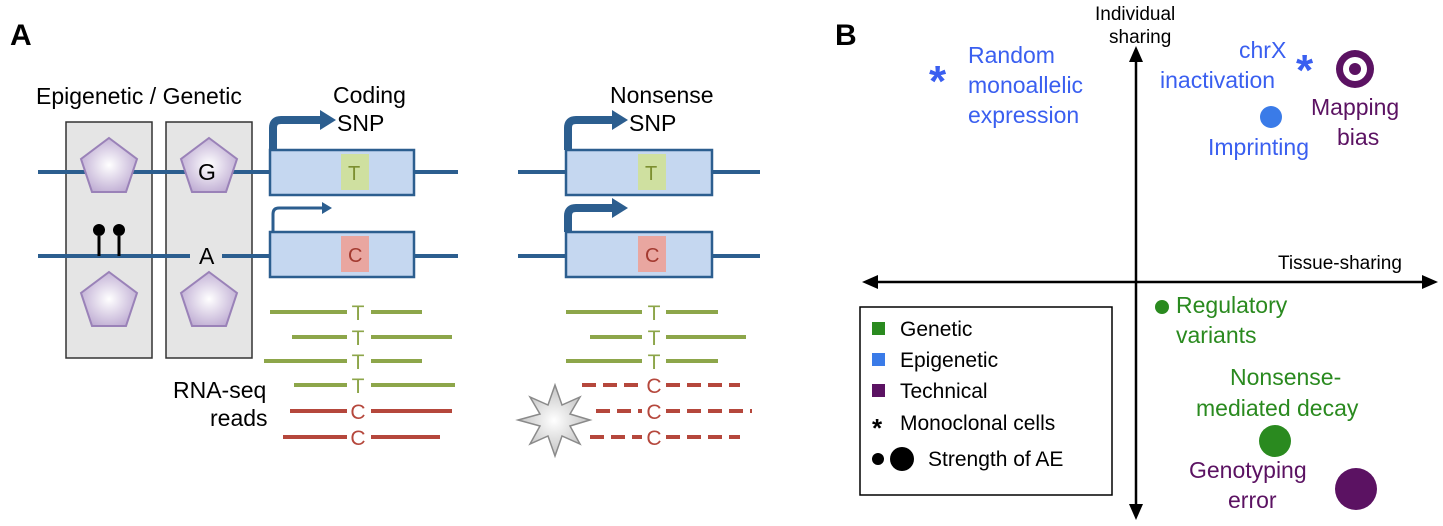  I want to click on snp-t-label: T, so click(354, 174).